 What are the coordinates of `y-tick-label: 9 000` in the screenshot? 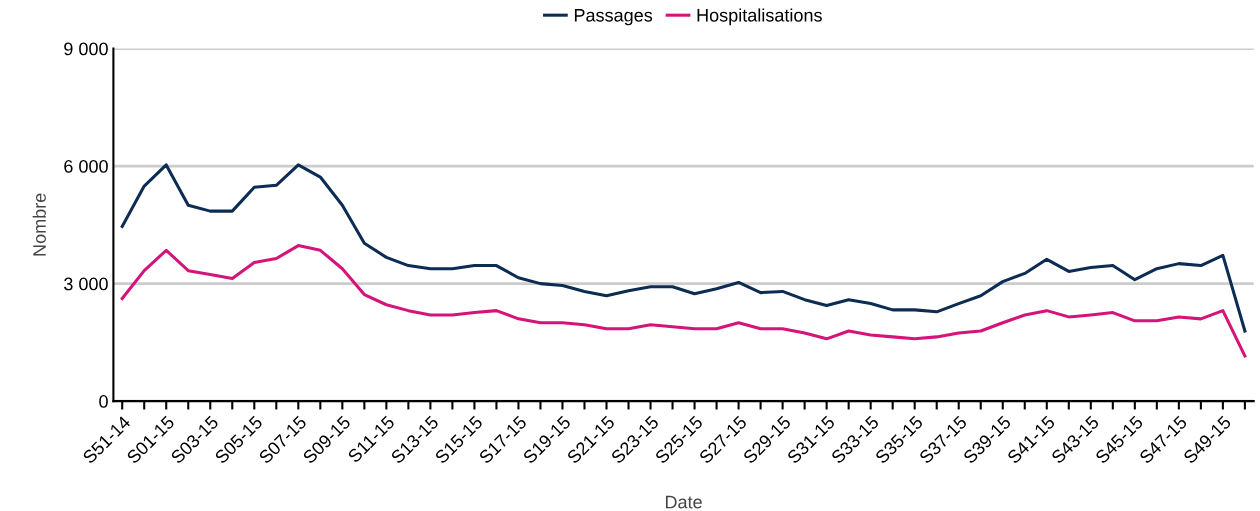 It's located at (86, 49).